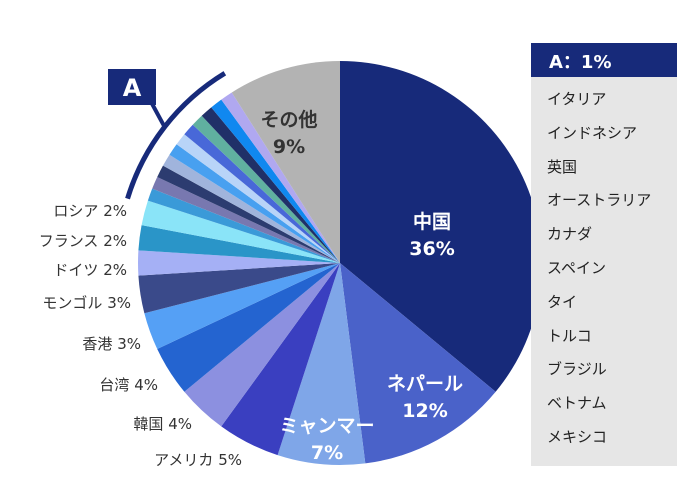 This screenshot has height=503, width=677. What do you see at coordinates (432, 221) in the screenshot?
I see `slice-label: 中国` at bounding box center [432, 221].